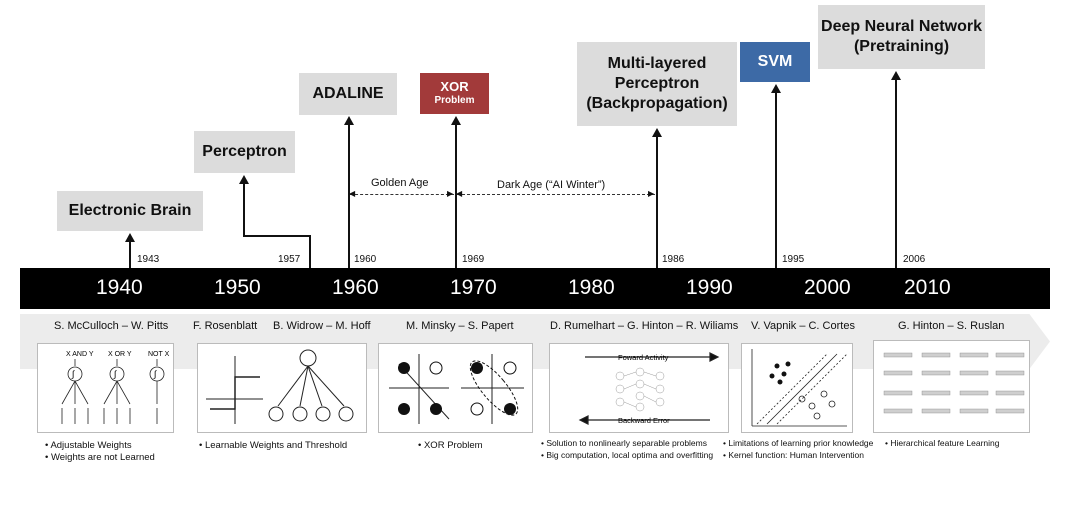 The width and height of the screenshot is (1080, 511). Describe the element at coordinates (155, 374) in the screenshot. I see `mp-neuron-3-symbol: ∫` at that location.